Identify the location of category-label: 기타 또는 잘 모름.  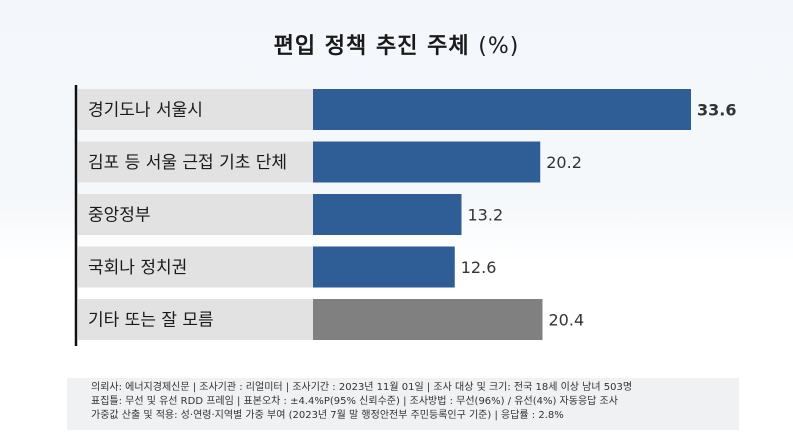
(151, 321).